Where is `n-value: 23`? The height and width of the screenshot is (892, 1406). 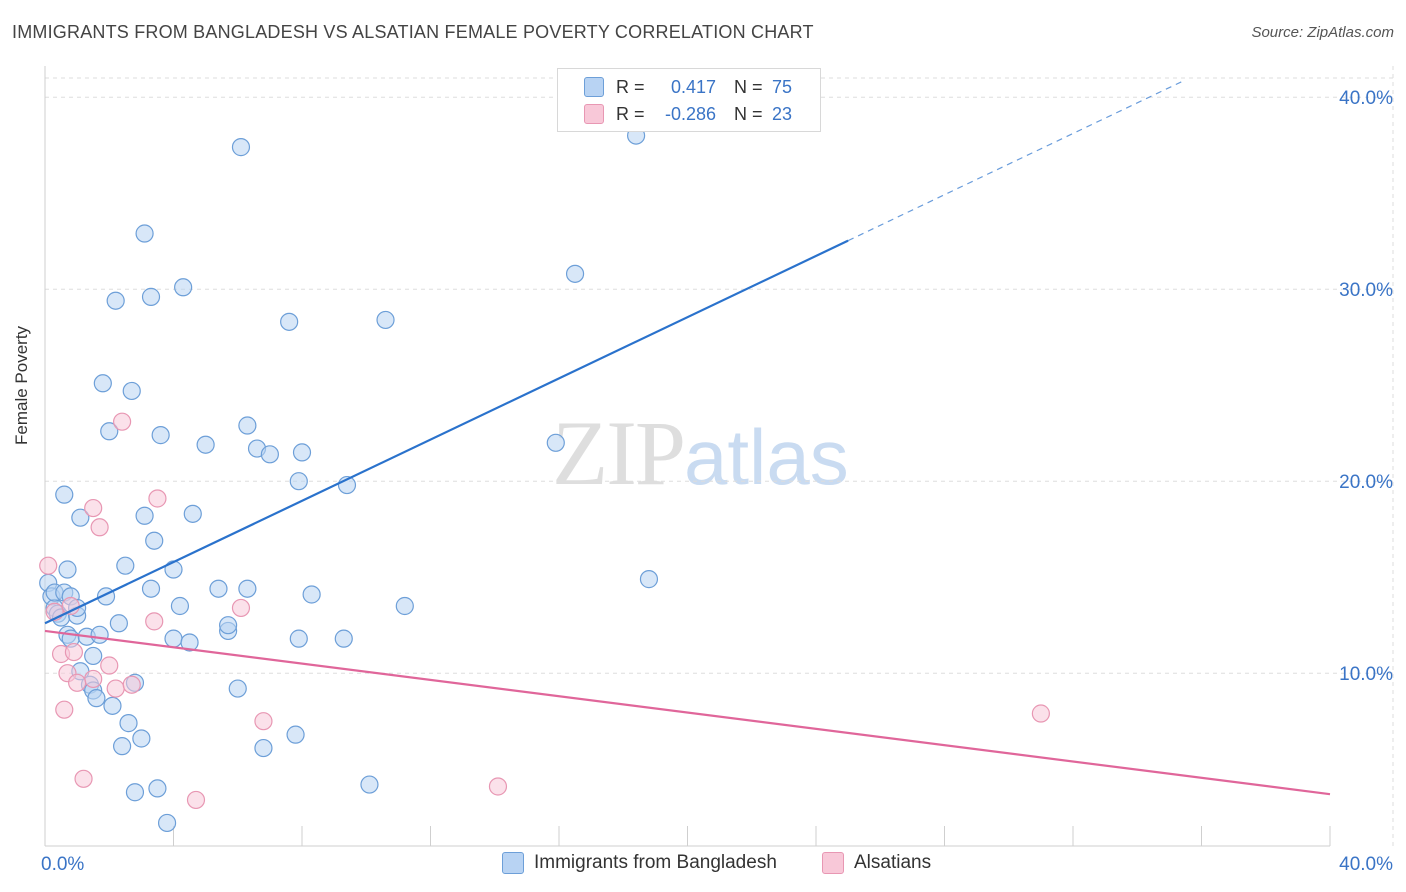 n-value: 23 is located at coordinates (782, 113).